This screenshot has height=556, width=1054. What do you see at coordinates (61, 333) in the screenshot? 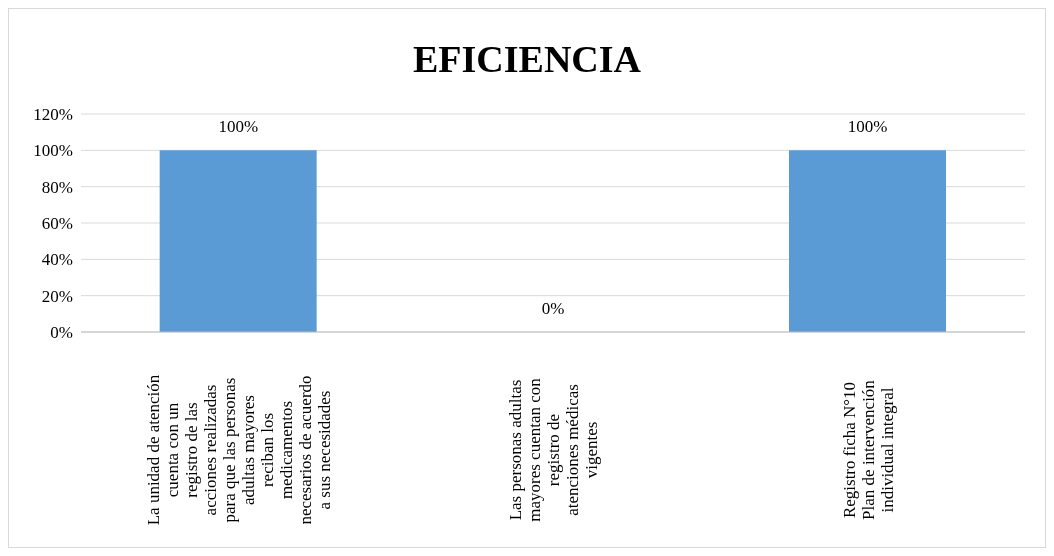
I see `y-tick-label: 0%` at bounding box center [61, 333].